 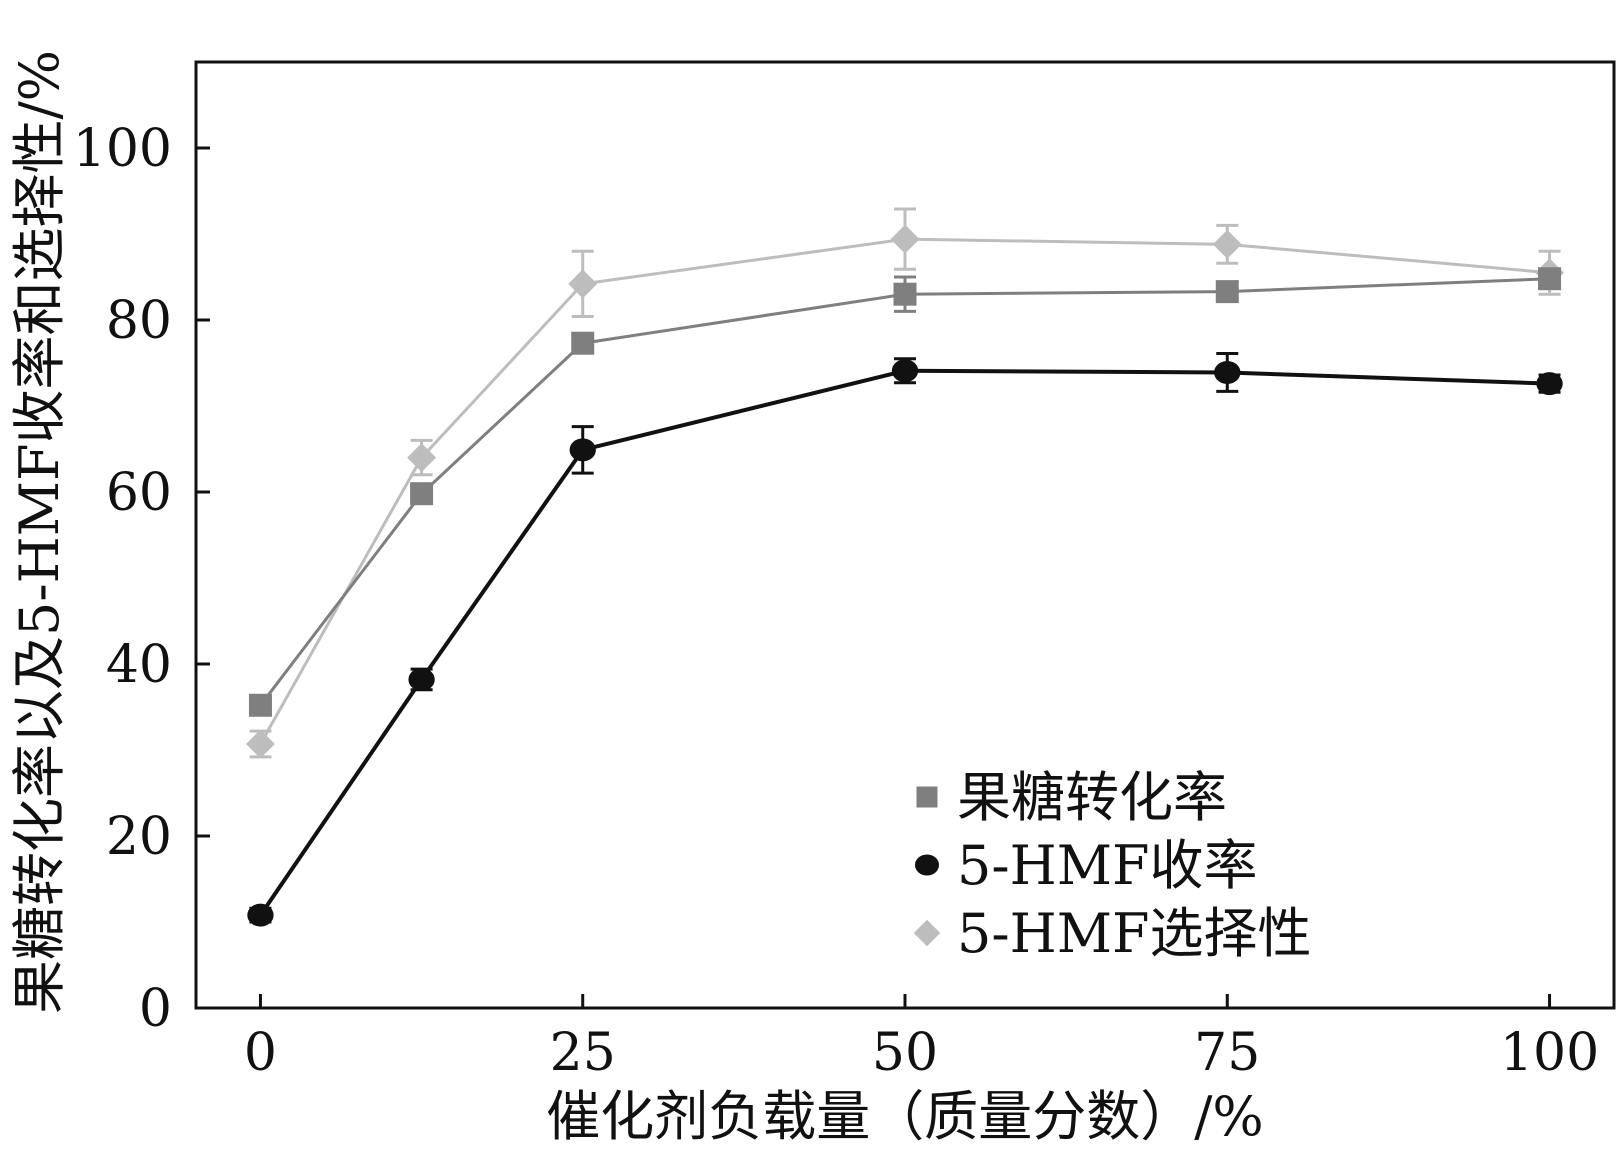 What do you see at coordinates (139, 837) in the screenshot?
I see `y-tick-label-20: 20` at bounding box center [139, 837].